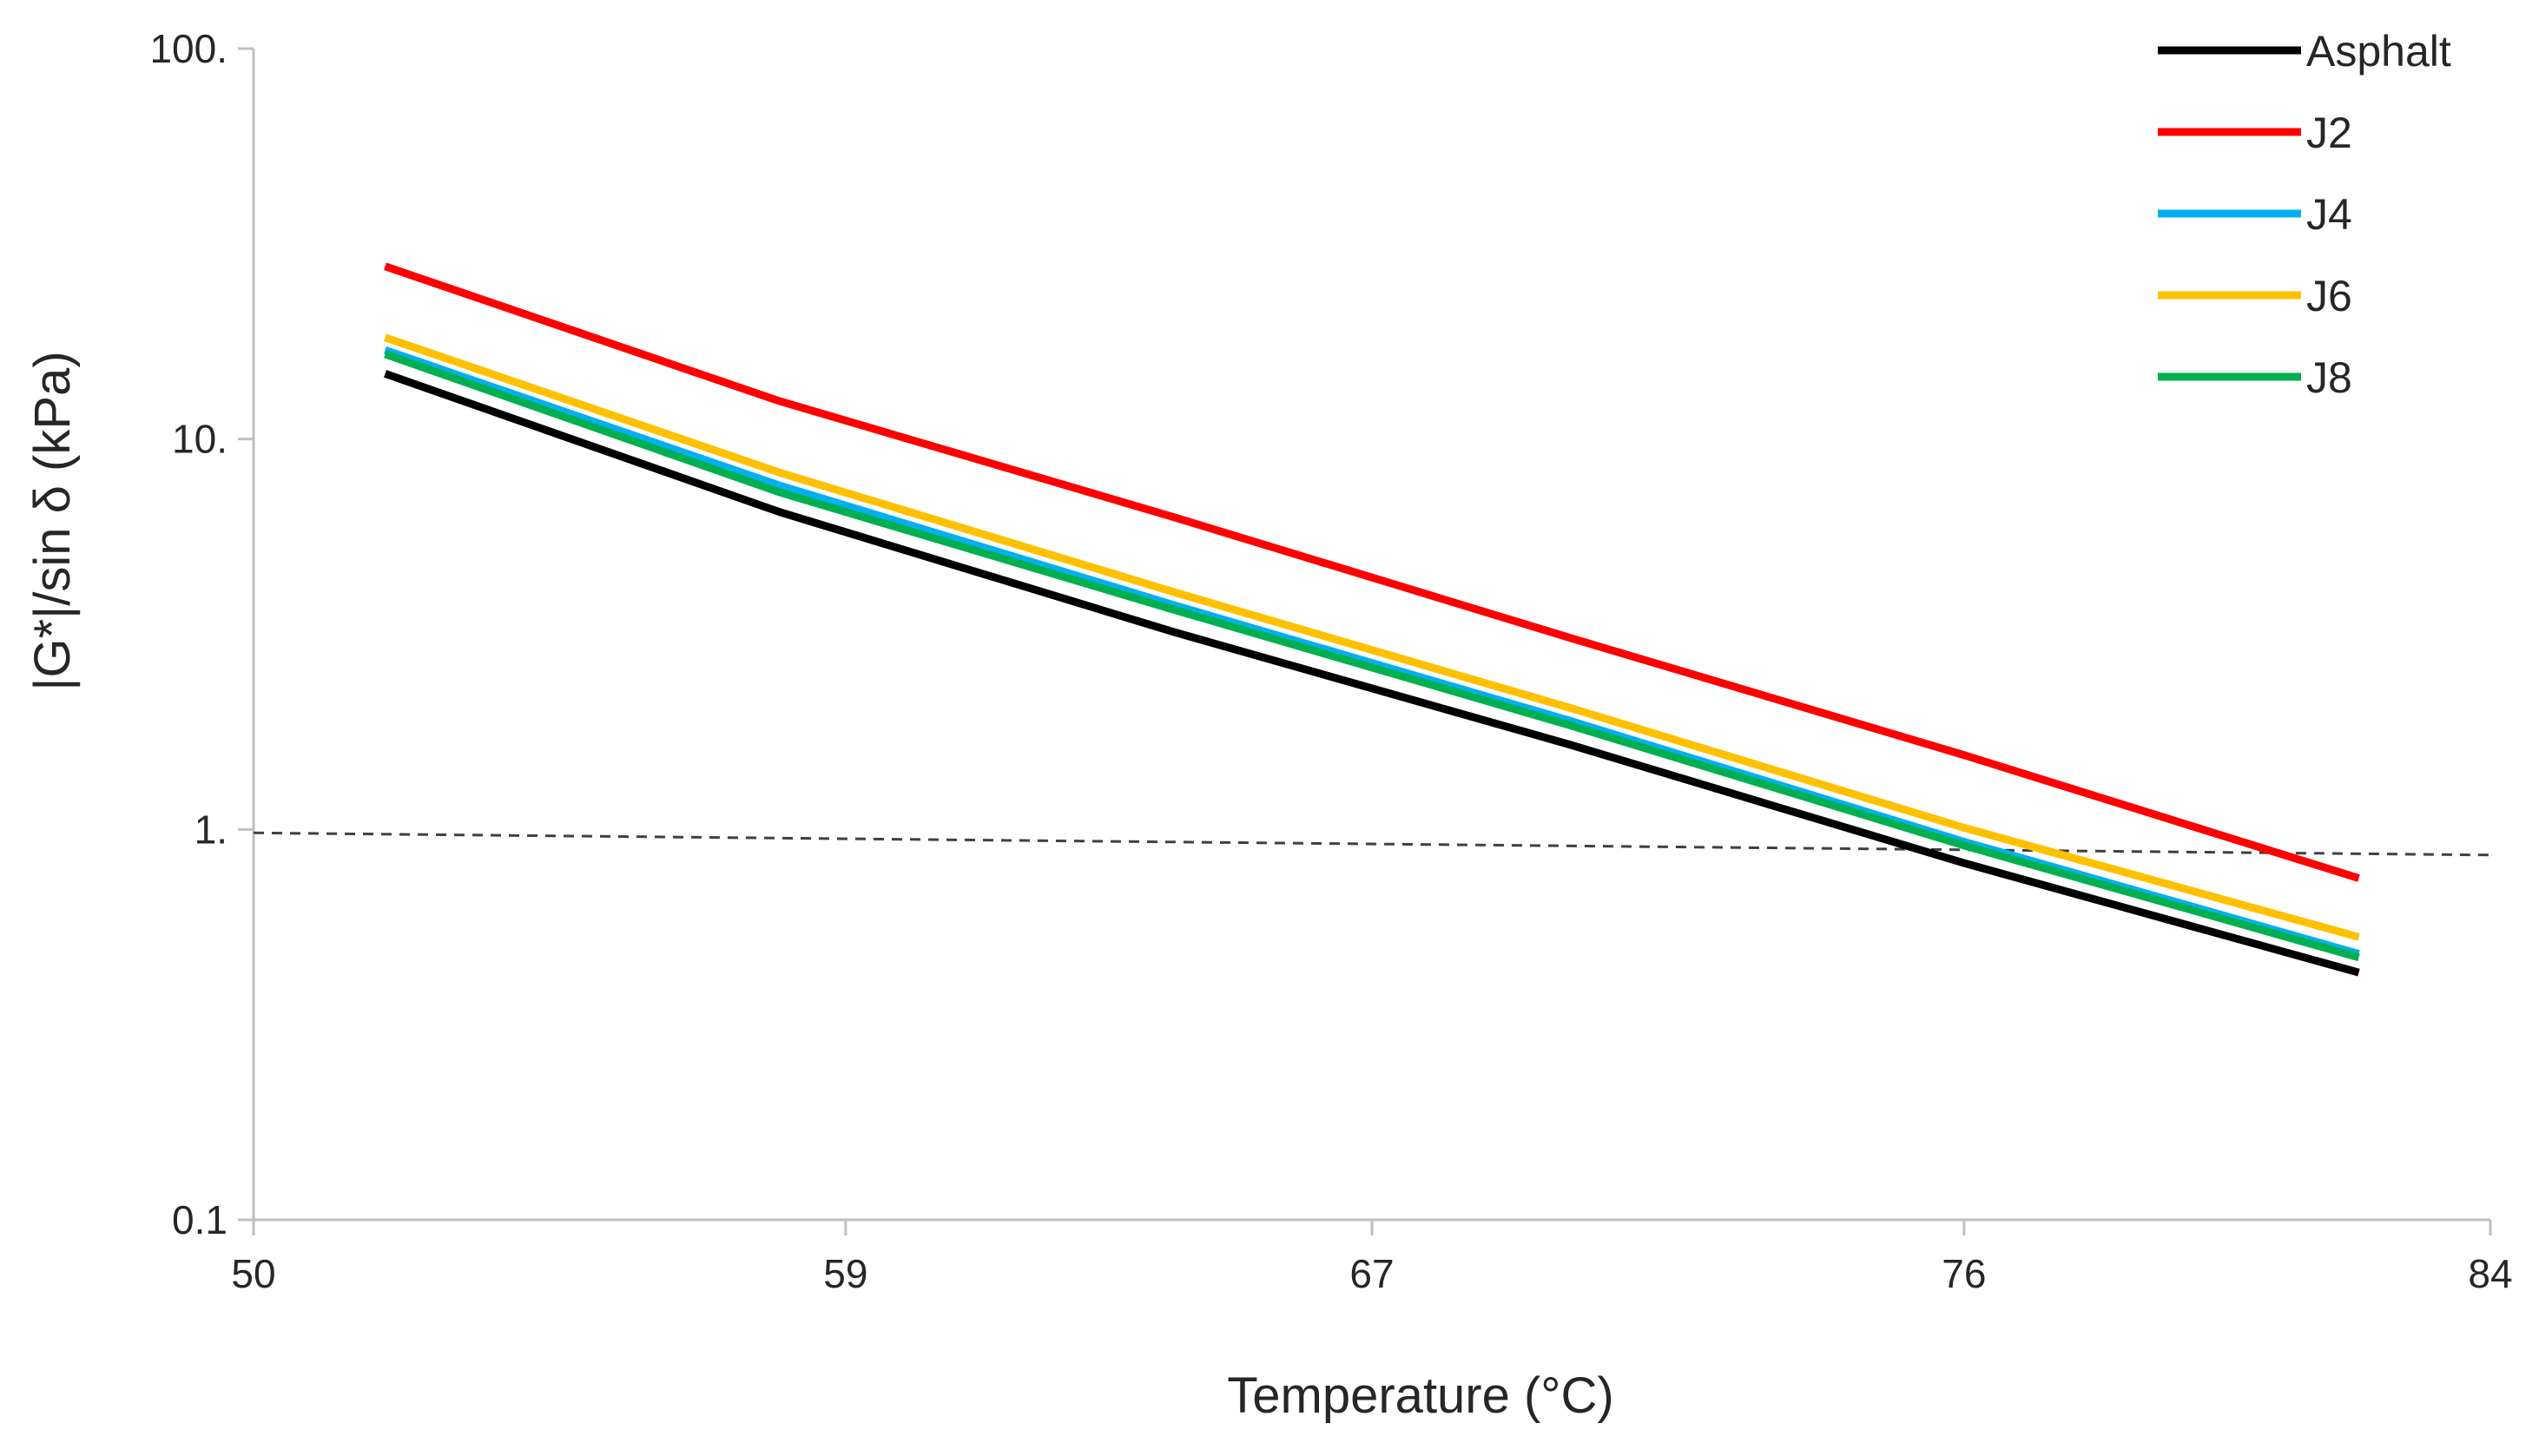 The height and width of the screenshot is (1456, 2539). Describe the element at coordinates (200, 1219) in the screenshot. I see `y-tick-label: 0.1` at that location.